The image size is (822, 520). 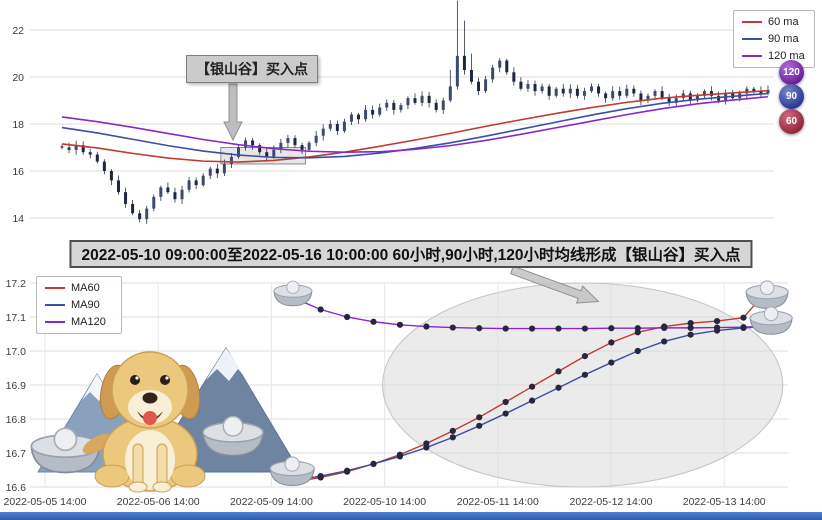 I want to click on svg-text: 16.6, so click(x=16, y=488).